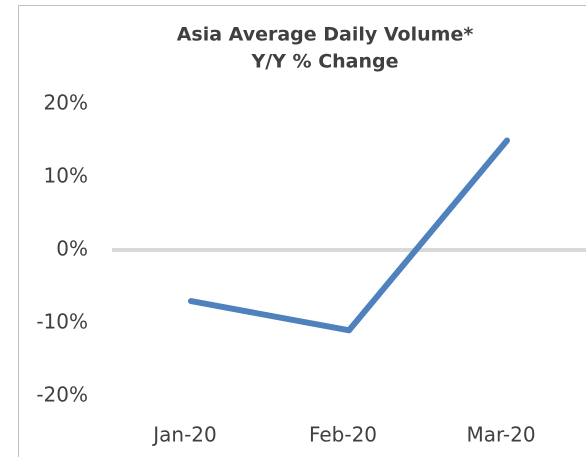 The height and width of the screenshot is (457, 586). What do you see at coordinates (66, 103) in the screenshot?
I see `y-tick-label: 20%` at bounding box center [66, 103].